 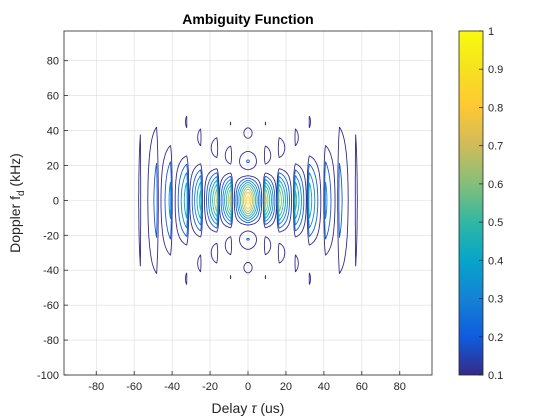 What do you see at coordinates (495, 185) in the screenshot?
I see `colorbar-tick-label: 0.6` at bounding box center [495, 185].